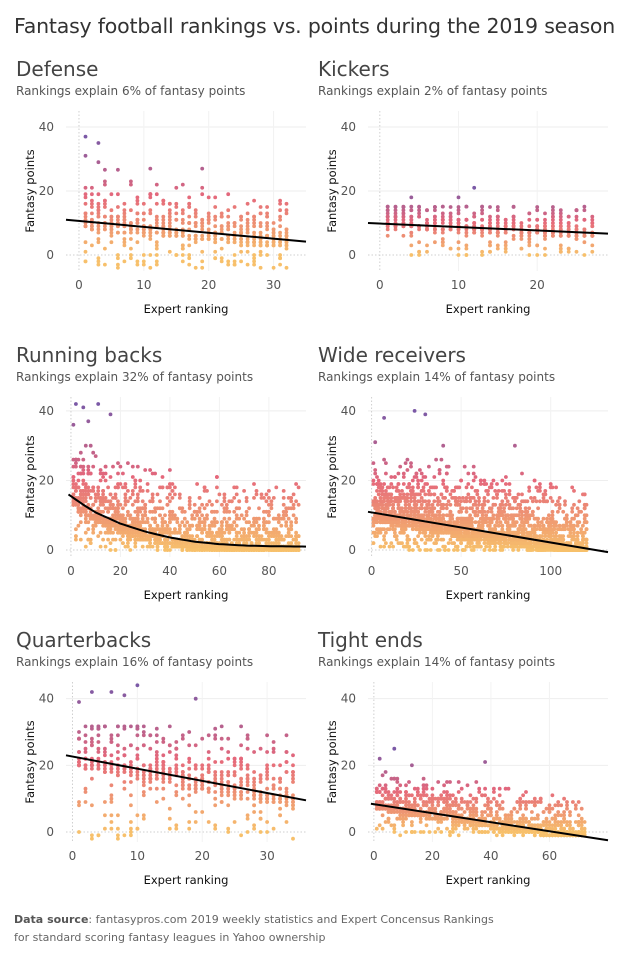 Image resolution: width=619 pixels, height=959 pixels. I want to click on x-axis-label: Expert ranking, so click(488, 595).